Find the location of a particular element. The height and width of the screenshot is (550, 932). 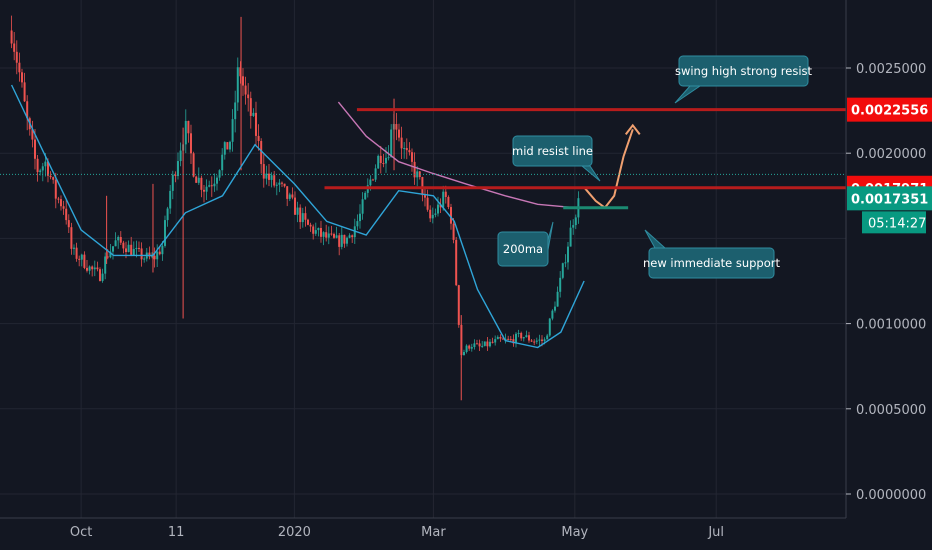

countdown-label: 05:14:27 is located at coordinates (897, 223).